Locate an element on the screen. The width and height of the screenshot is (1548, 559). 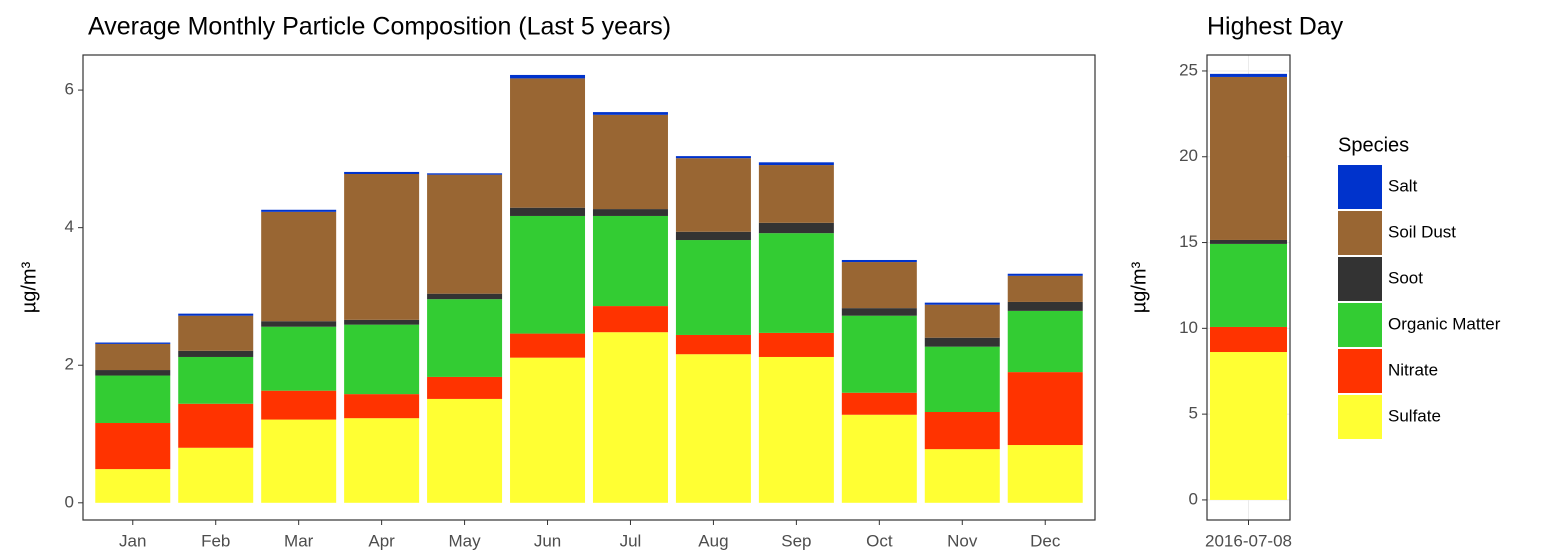
legend-label: Soil Dust is located at coordinates (1422, 231).